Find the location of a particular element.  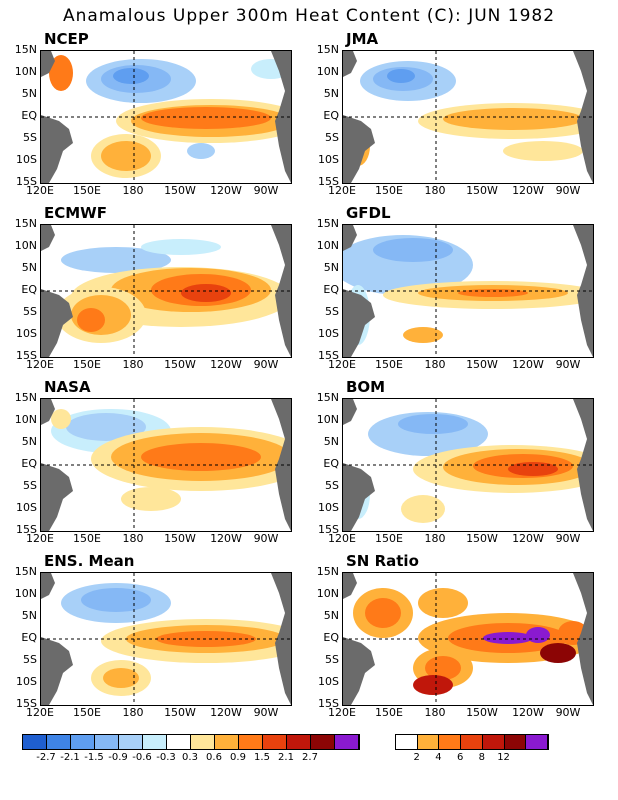

colorbar-label: 0.9 is located at coordinates (238, 757).